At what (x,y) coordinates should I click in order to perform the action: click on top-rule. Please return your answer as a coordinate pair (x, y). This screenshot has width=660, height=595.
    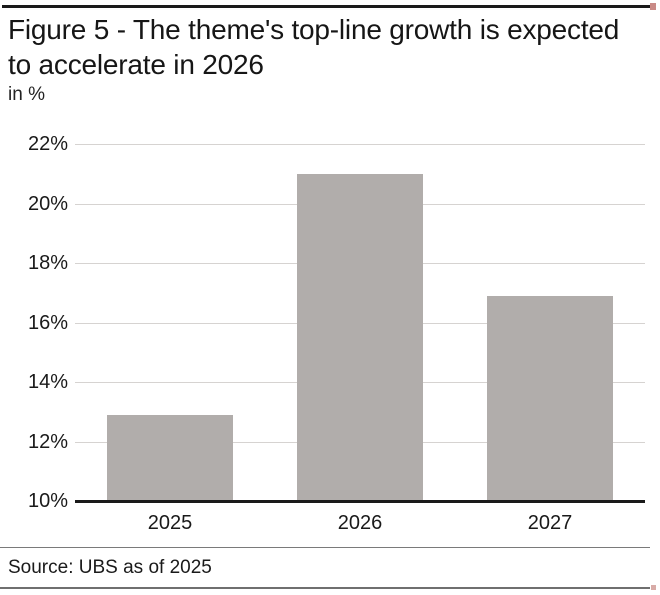
    Looking at the image, I should click on (326, 6).